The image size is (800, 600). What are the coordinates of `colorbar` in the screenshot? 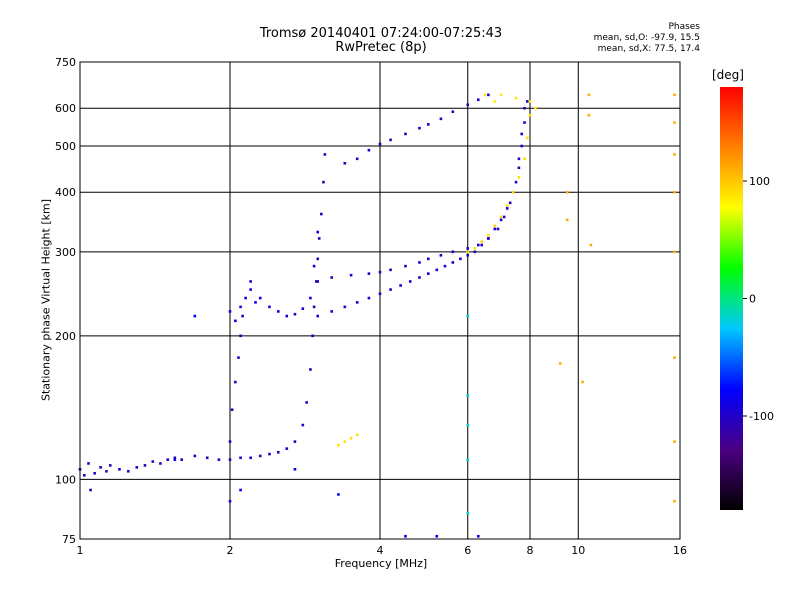 It's located at (731, 298).